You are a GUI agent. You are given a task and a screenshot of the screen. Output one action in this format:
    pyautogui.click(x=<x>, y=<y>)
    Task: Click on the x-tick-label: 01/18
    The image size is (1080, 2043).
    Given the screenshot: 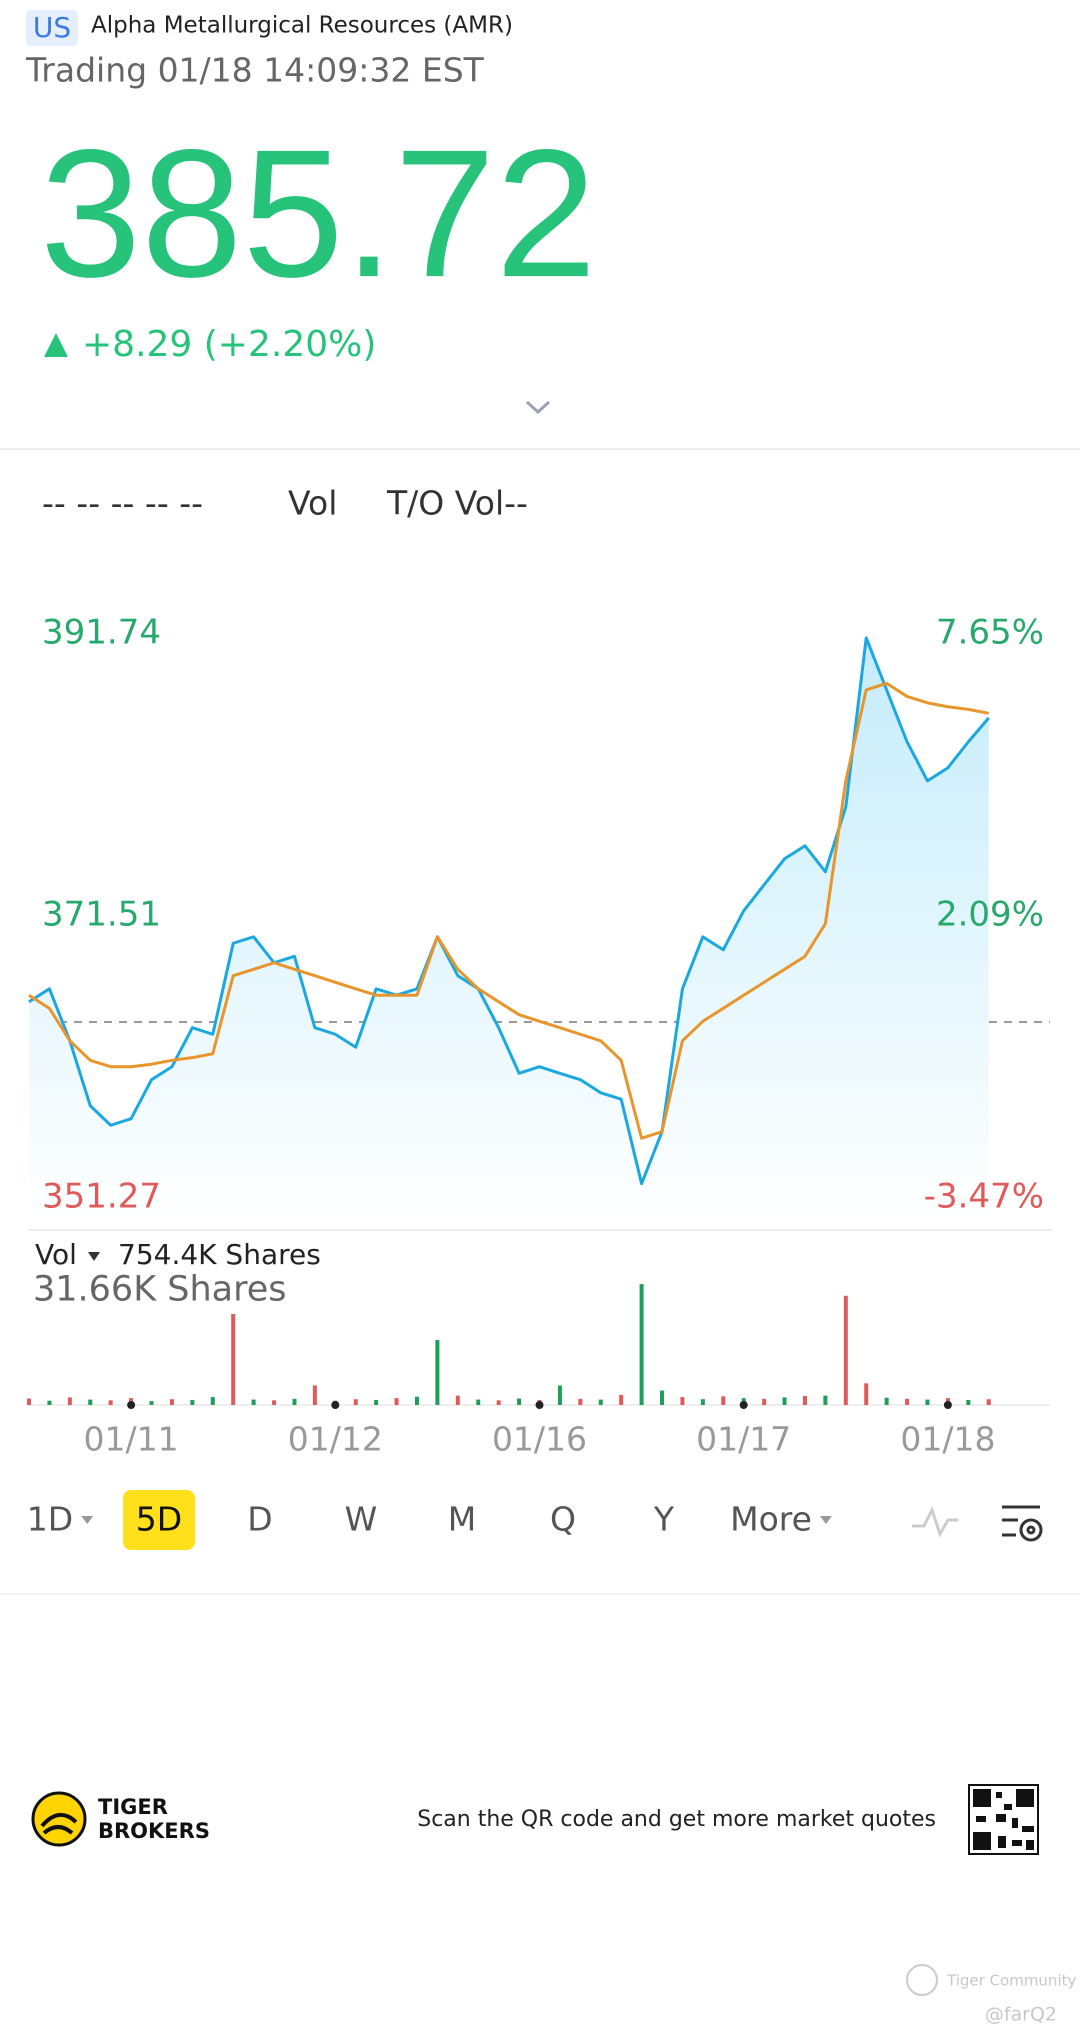 What is the action you would take?
    pyautogui.click(x=947, y=1439)
    